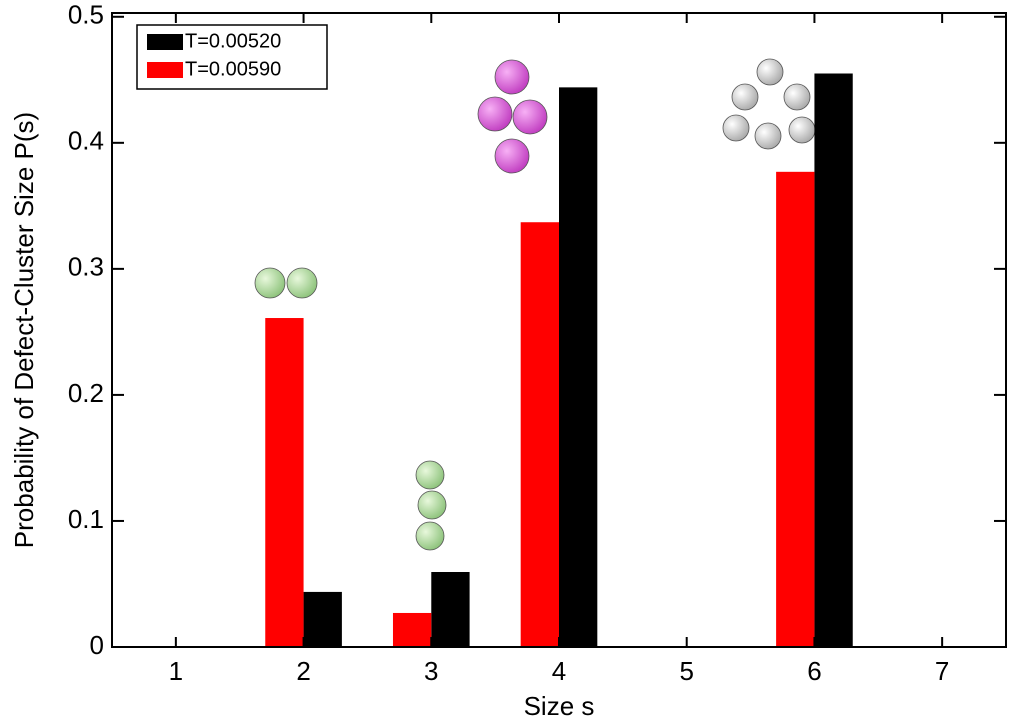 The width and height of the screenshot is (1021, 723). I want to click on x-tick-label: 2, so click(303, 671).